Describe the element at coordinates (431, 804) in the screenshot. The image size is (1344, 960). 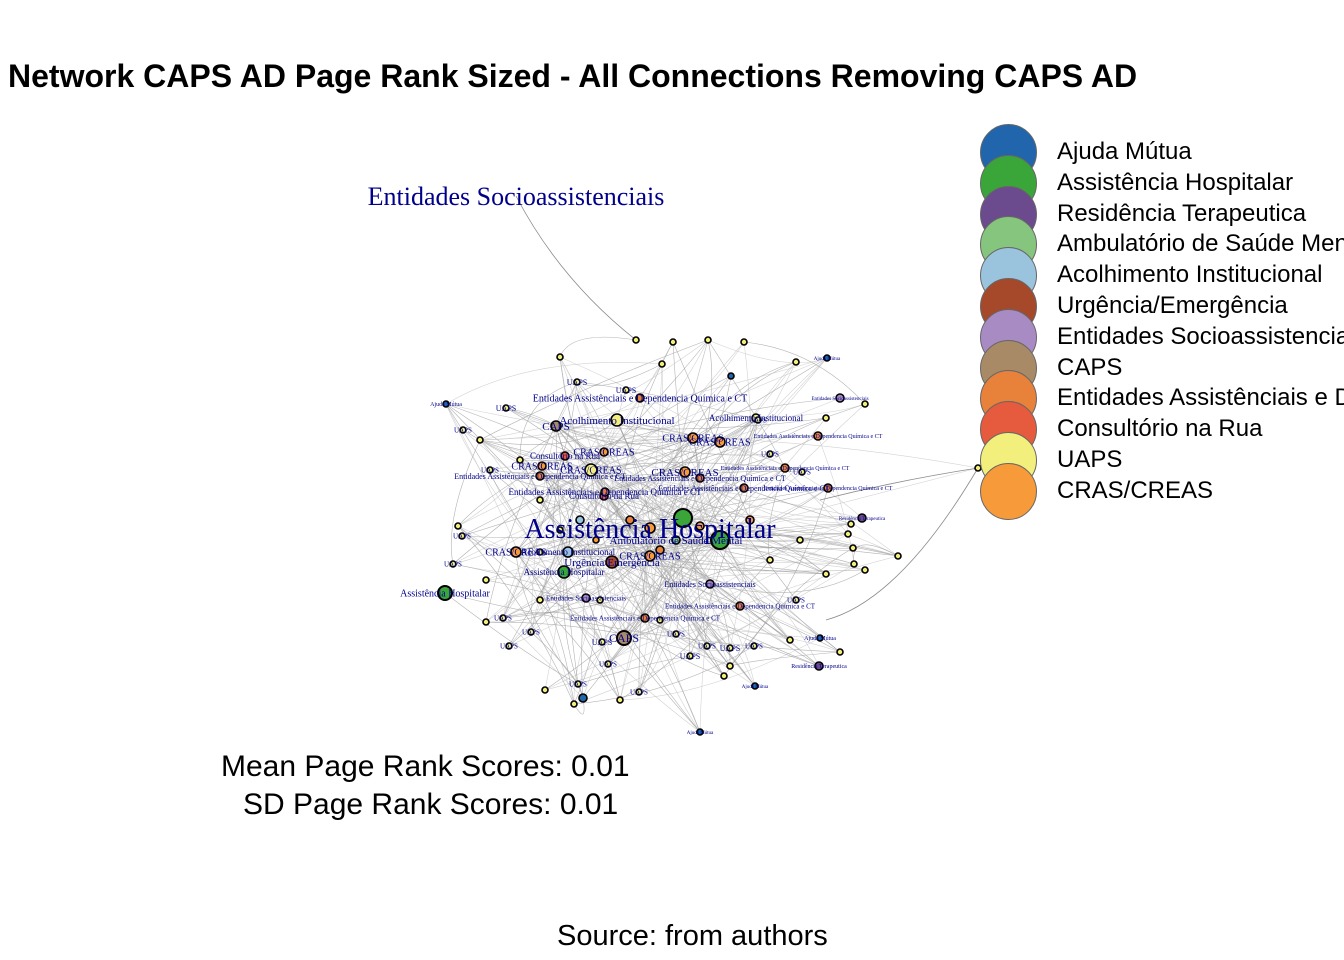
I see `sd-pagerank-text: SD Page Rank Scores: 0.01` at that location.